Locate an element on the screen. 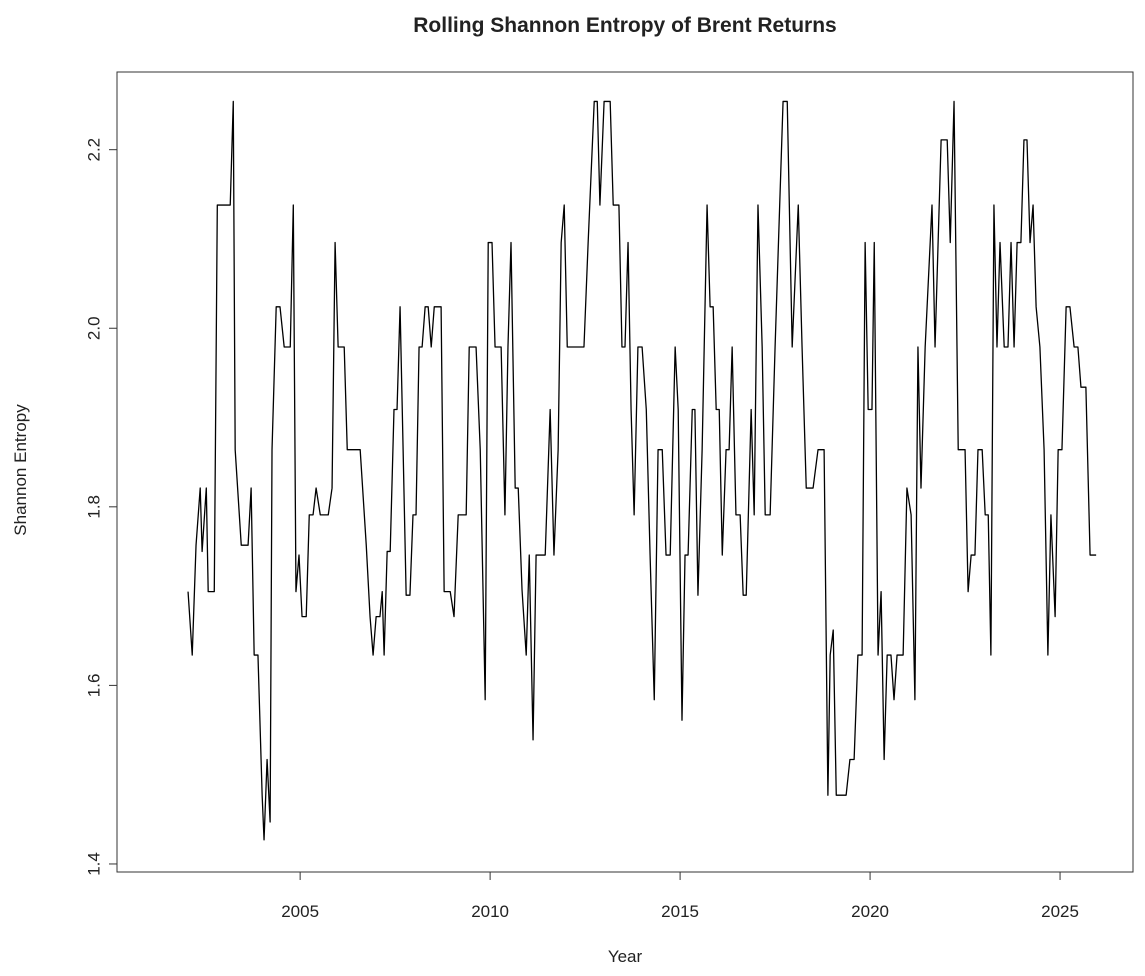  y-tick-label: 2.0 is located at coordinates (93, 328).